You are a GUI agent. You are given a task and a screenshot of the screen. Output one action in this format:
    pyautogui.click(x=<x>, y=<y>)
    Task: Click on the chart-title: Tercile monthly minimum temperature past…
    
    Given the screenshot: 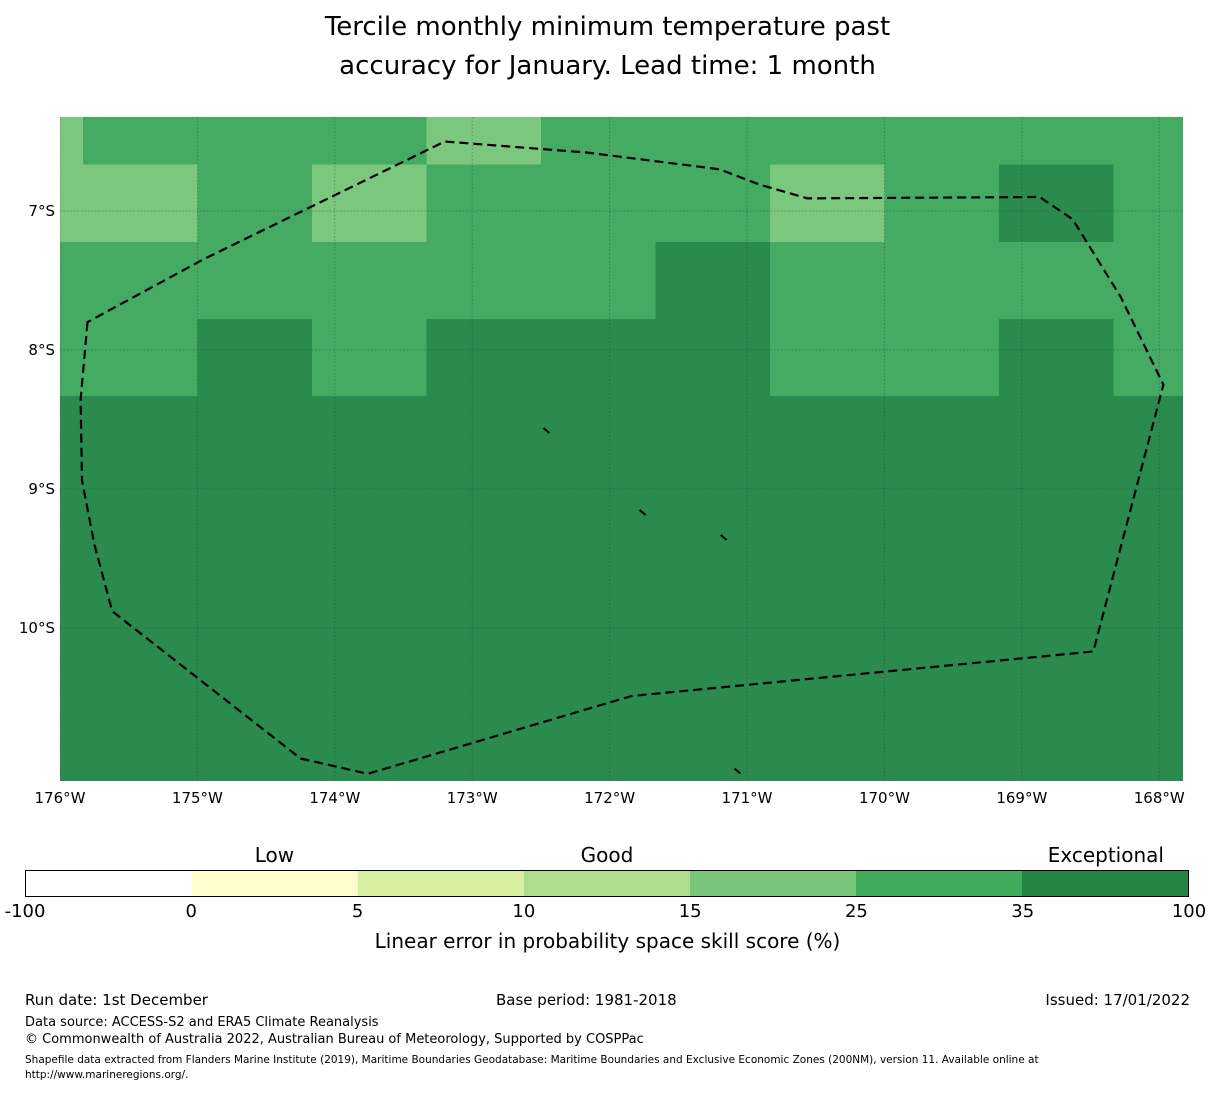 What is the action you would take?
    pyautogui.click(x=607, y=47)
    